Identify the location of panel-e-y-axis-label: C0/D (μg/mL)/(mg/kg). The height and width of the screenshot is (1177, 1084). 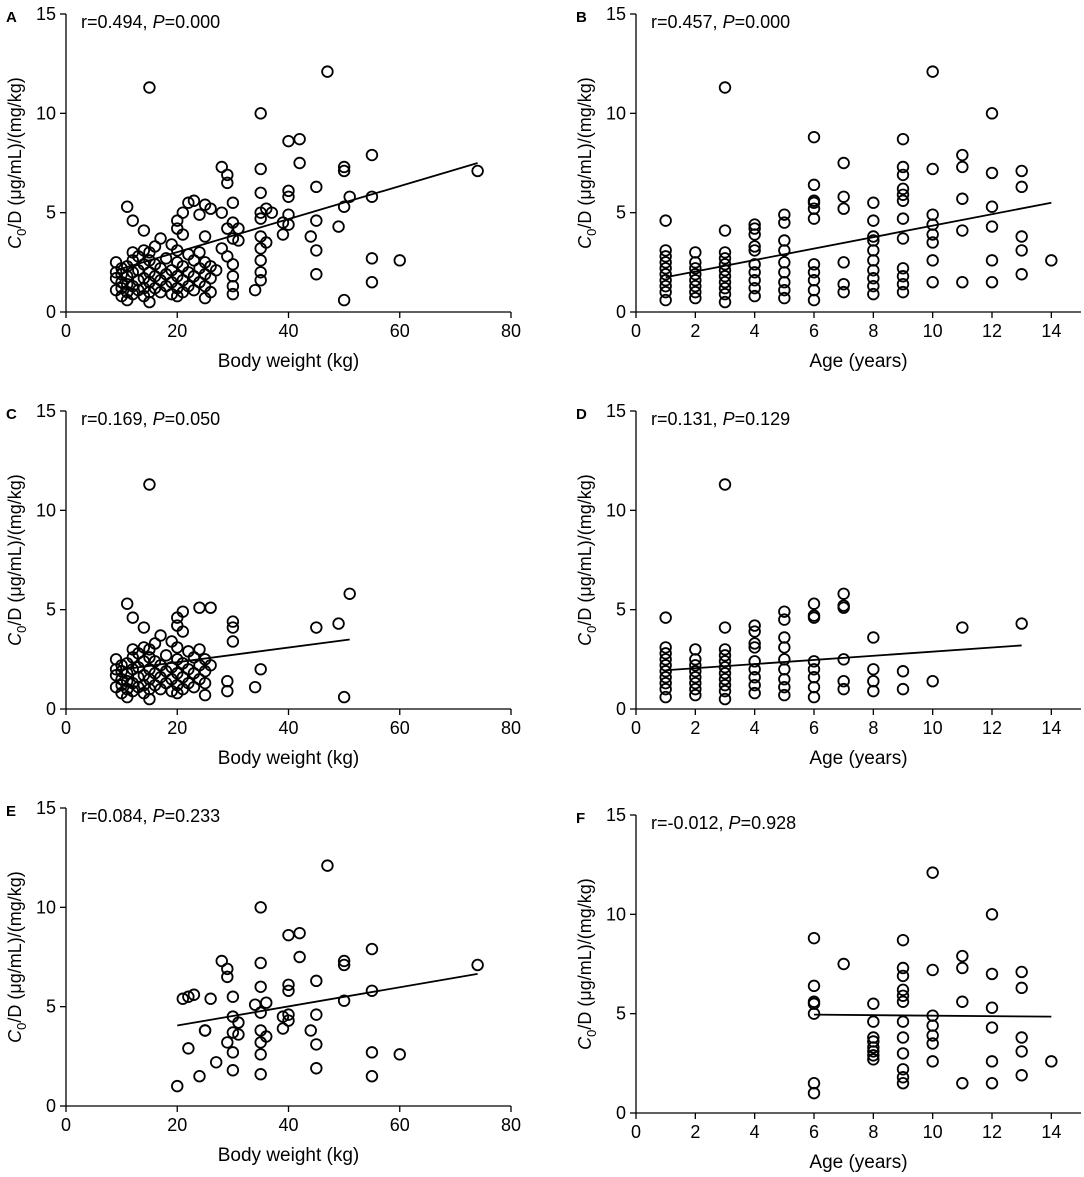
(17, 957).